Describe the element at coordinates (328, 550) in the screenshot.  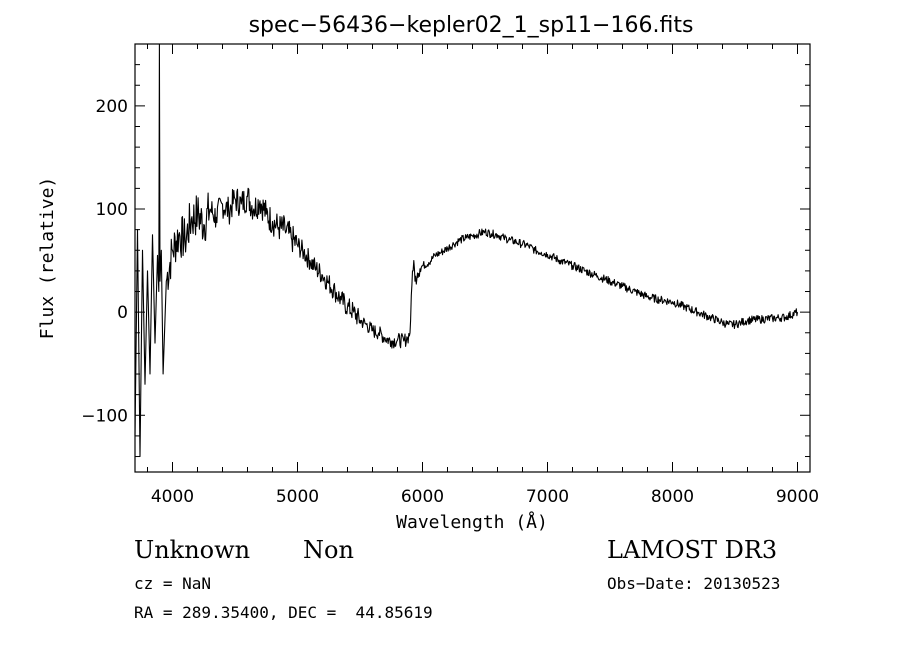
I see `object-subclass: Non` at that location.